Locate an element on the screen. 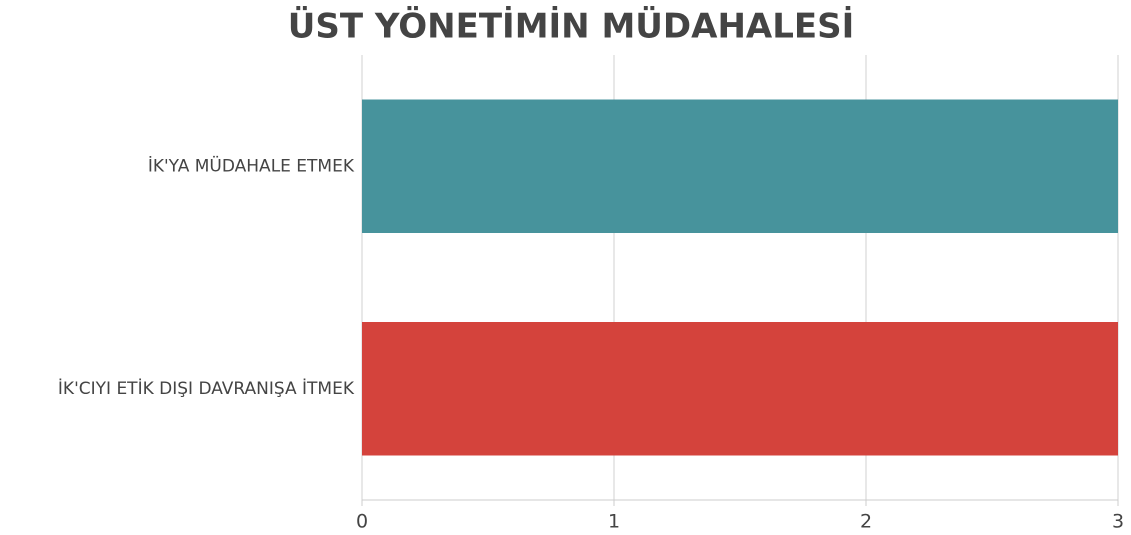 This screenshot has height=535, width=1131. y-tick-label: İK'CIYI ETİK DIŞI DAVRANIŞA İTMEK is located at coordinates (206, 388).